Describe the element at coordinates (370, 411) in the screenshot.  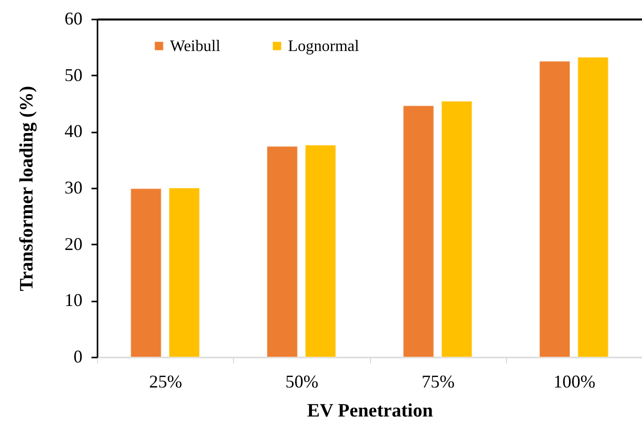
I see `x-axis-title: EV Penetration` at that location.